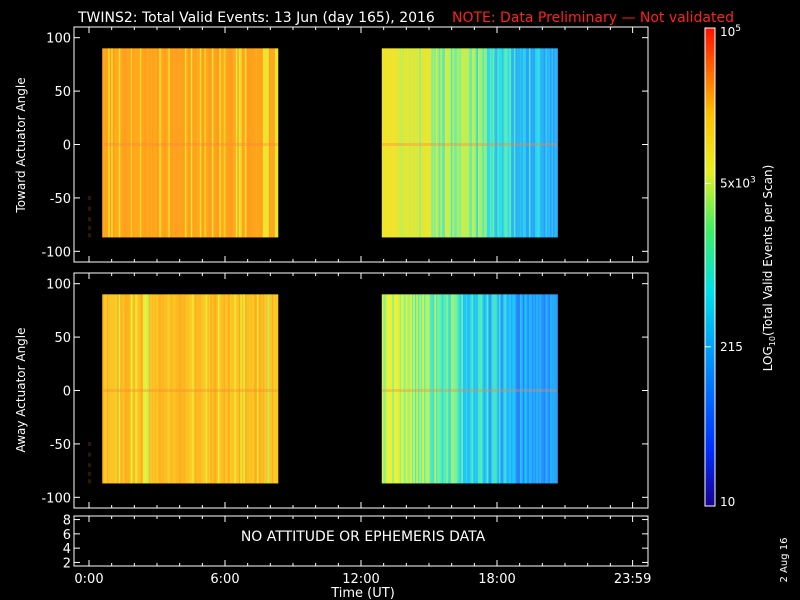  What do you see at coordinates (768, 250) in the screenshot?
I see `colorbar-label-rest: (Total Valid Events per Scan)` at bounding box center [768, 250].